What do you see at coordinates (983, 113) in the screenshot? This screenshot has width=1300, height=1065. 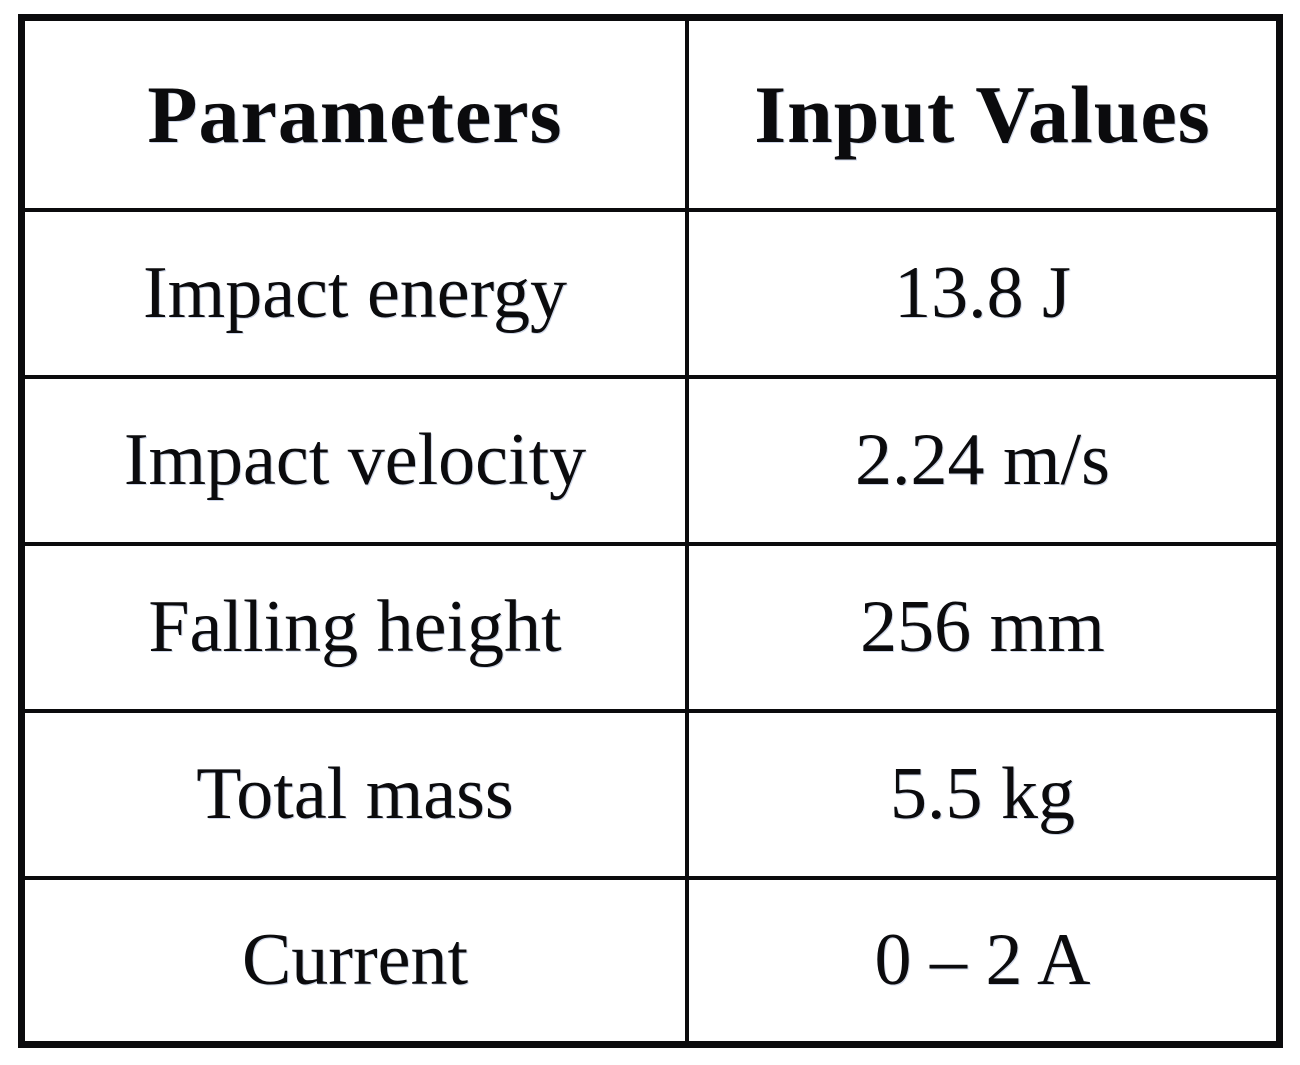 I see `column-header-input-values: Input Values` at bounding box center [983, 113].